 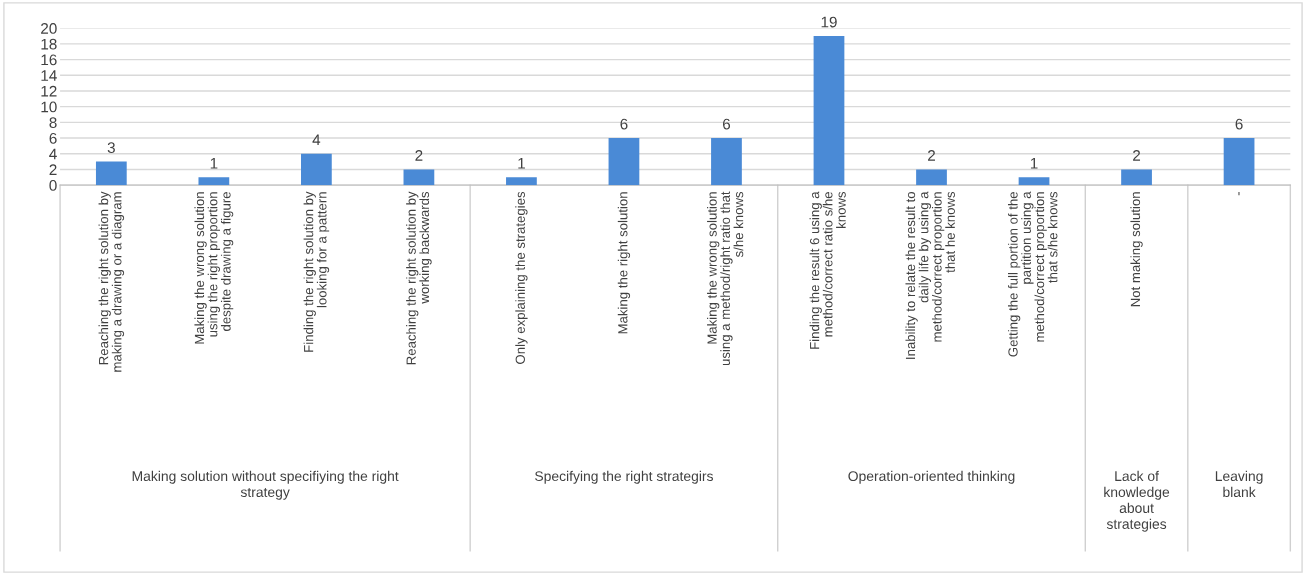 What do you see at coordinates (316, 140) in the screenshot?
I see `data-label: 4` at bounding box center [316, 140].